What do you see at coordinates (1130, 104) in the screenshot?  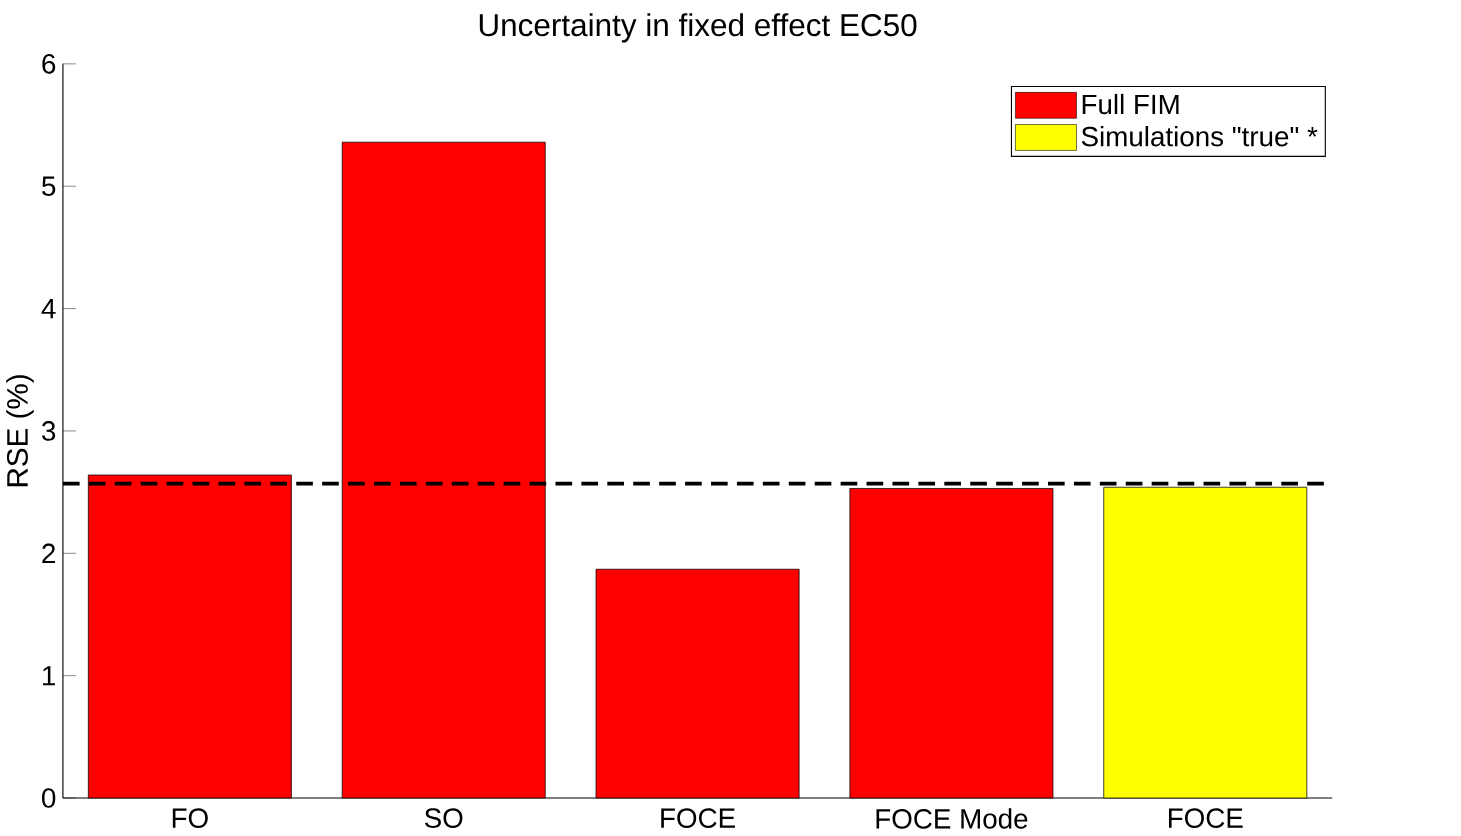 I see `legend-label: Full FIM` at bounding box center [1130, 104].